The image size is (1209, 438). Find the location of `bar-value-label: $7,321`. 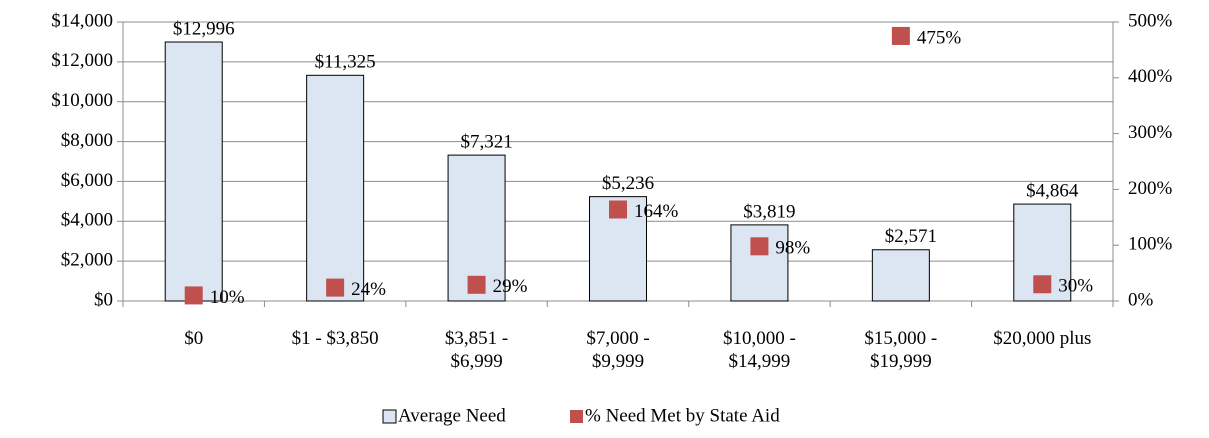

bar-value-label: $7,321 is located at coordinates (486, 141).